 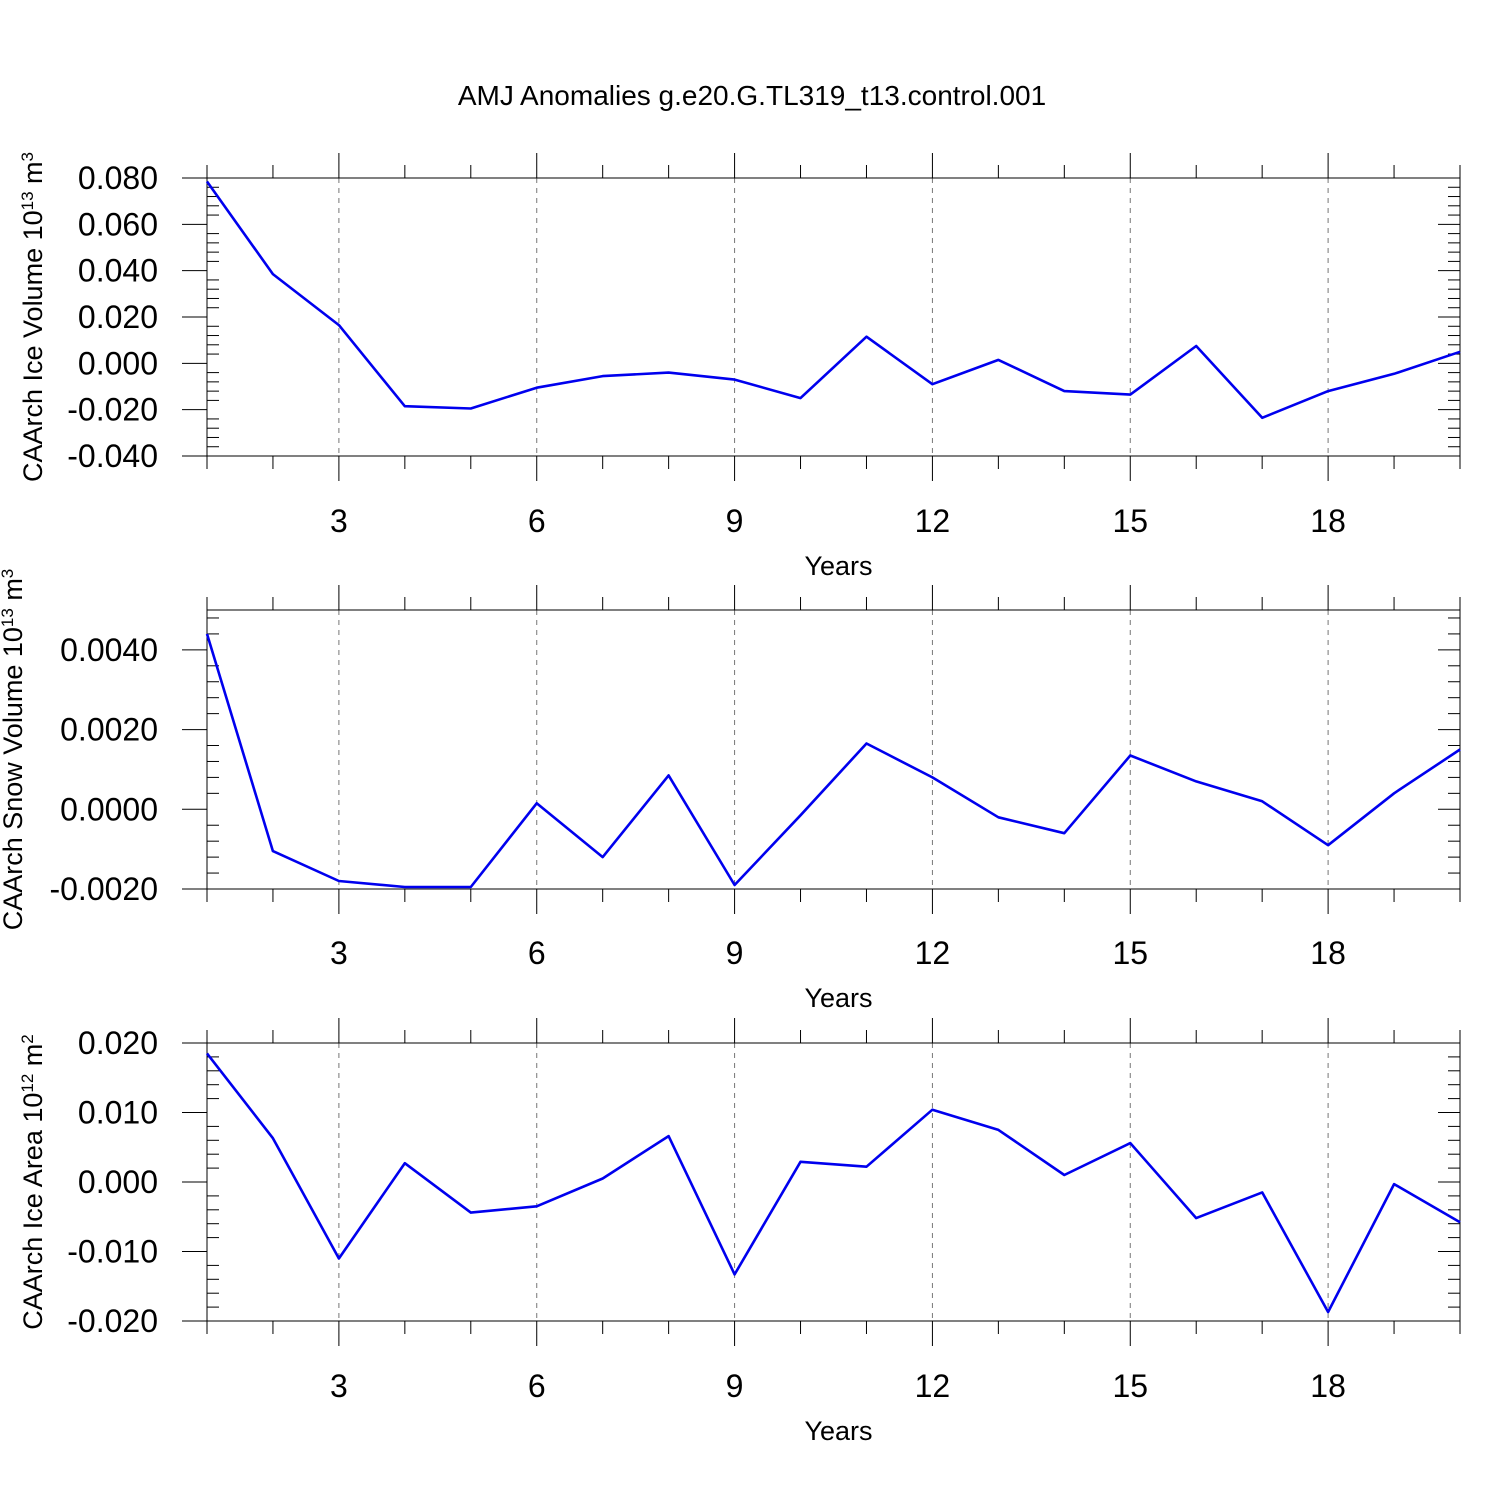 What do you see at coordinates (118, 271) in the screenshot?
I see `y-tick-label: 0.040` at bounding box center [118, 271].